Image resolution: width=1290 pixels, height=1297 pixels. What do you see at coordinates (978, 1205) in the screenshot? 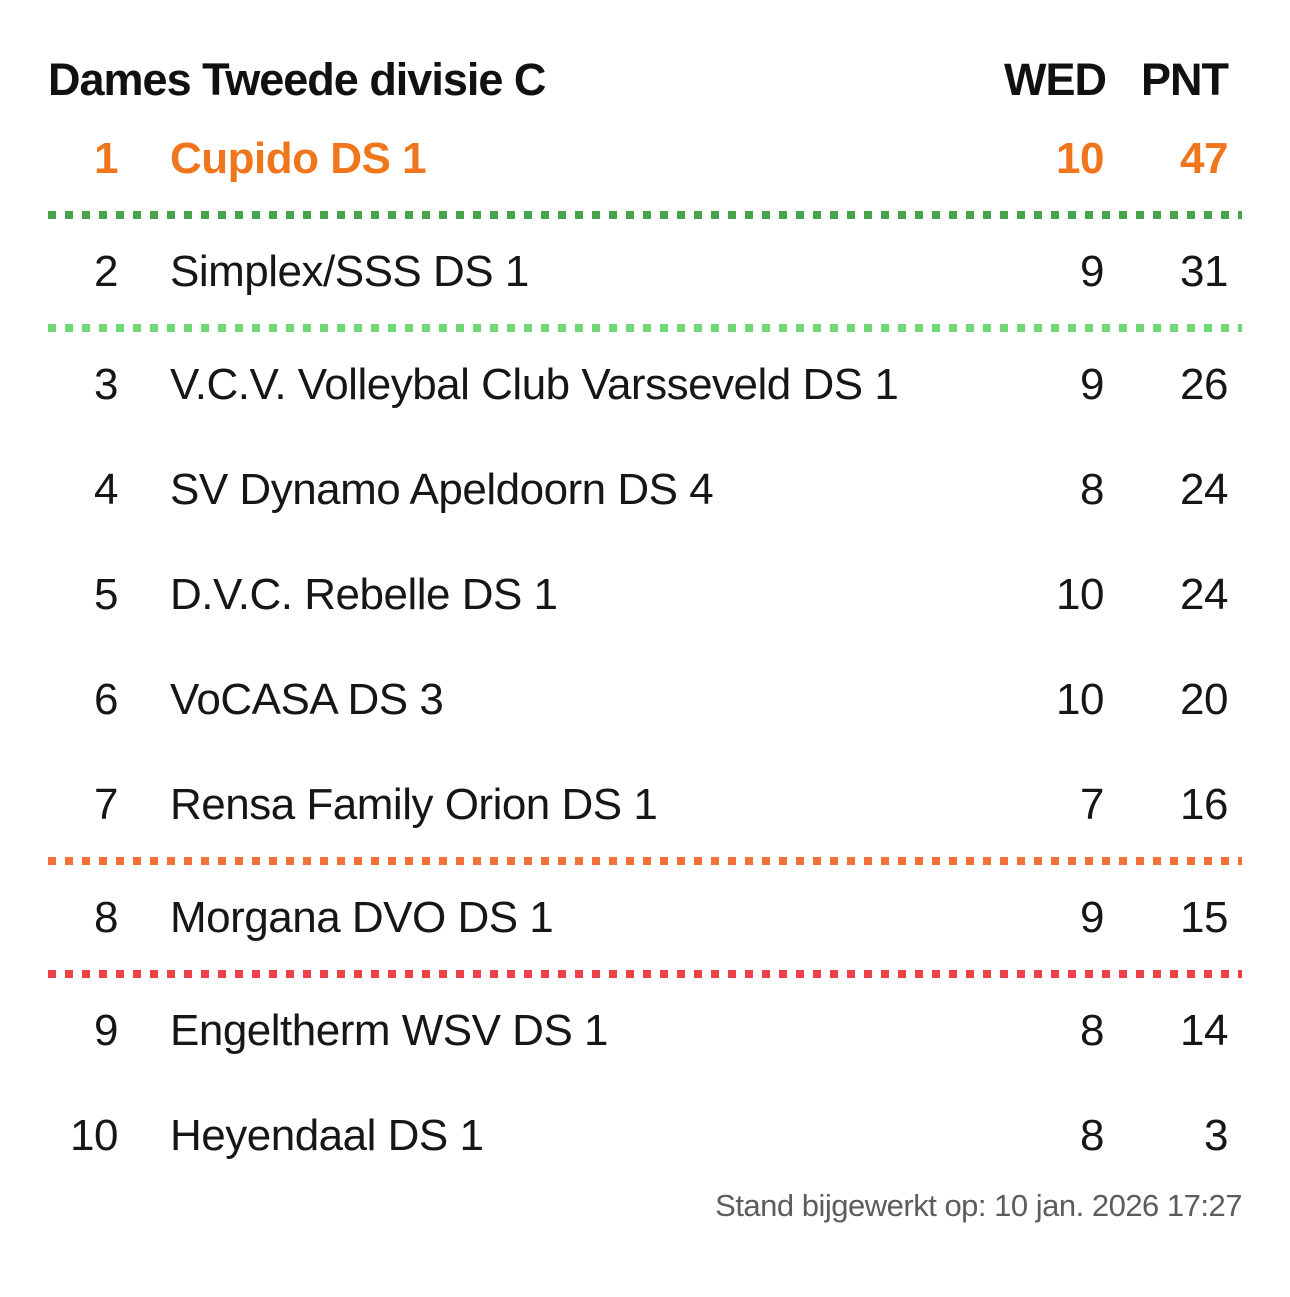
I see `last-updated-text: Stand bijgewerkt op: 10 jan. 2026 17:27` at bounding box center [978, 1205].